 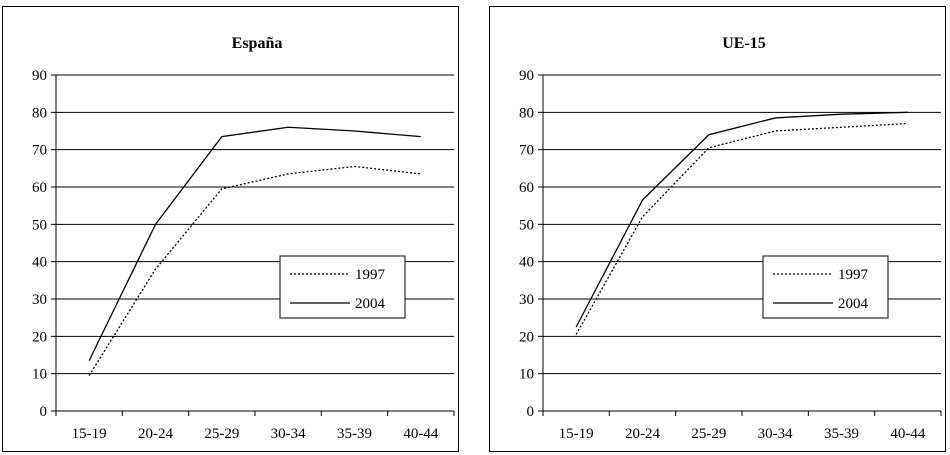 I want to click on chart-title: UE-15, so click(x=744, y=43).